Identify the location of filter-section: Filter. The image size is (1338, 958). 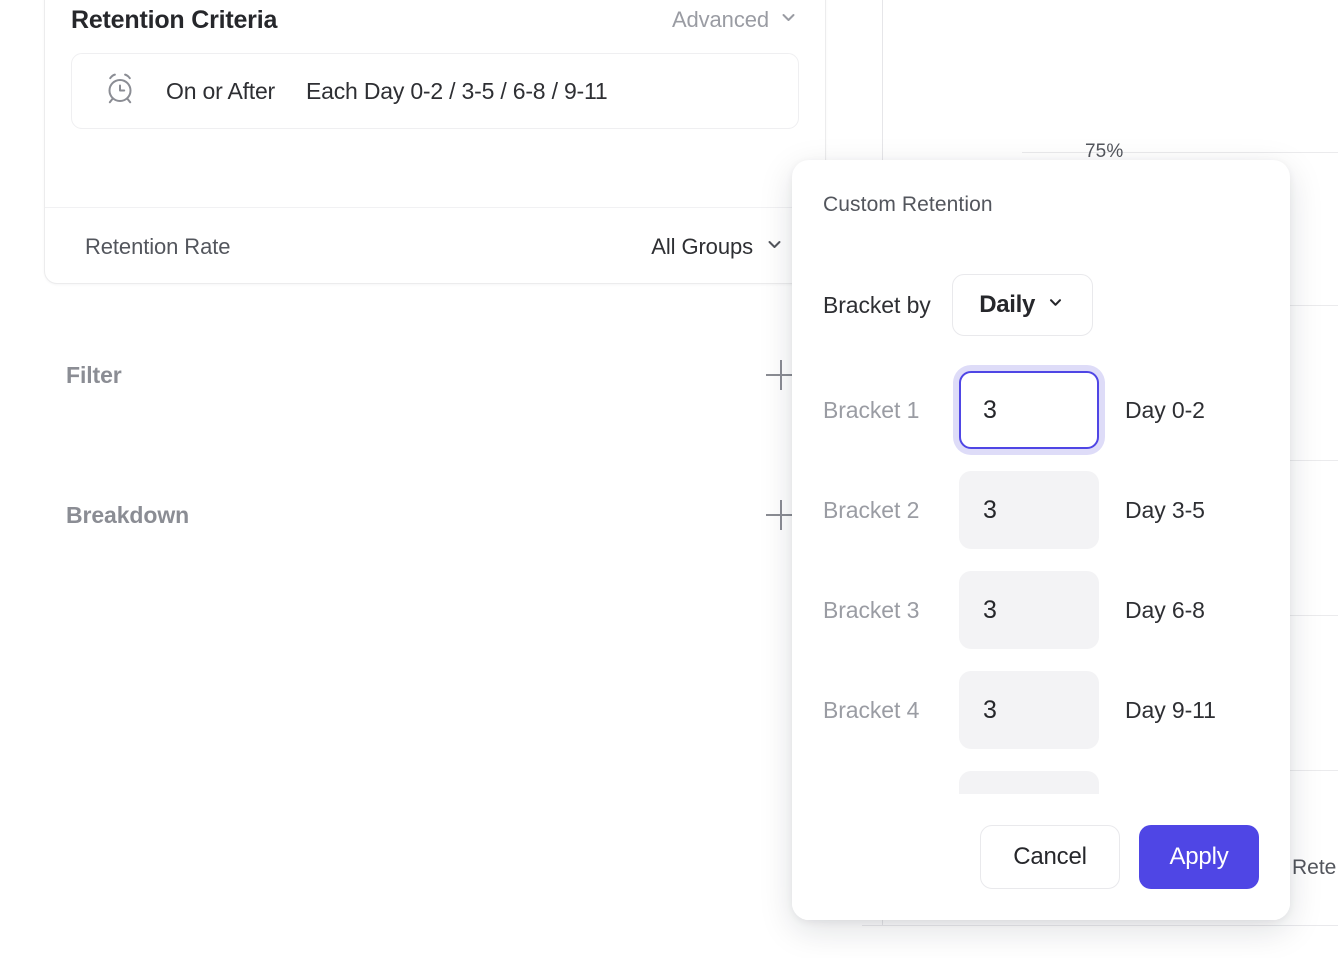
(431, 375).